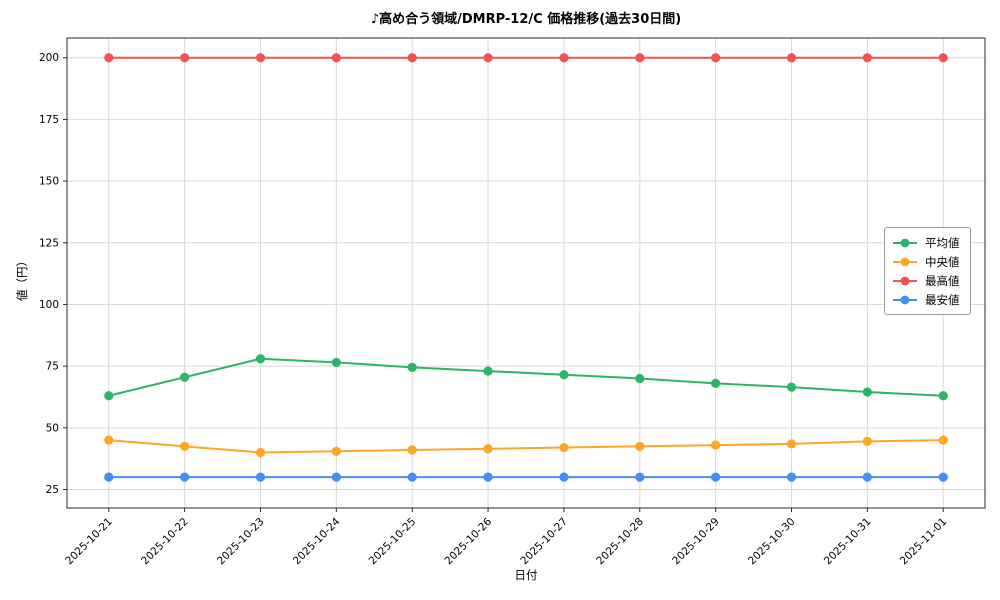 This screenshot has width=1000, height=600. Describe the element at coordinates (52, 367) in the screenshot. I see `svg-text: 75` at that location.